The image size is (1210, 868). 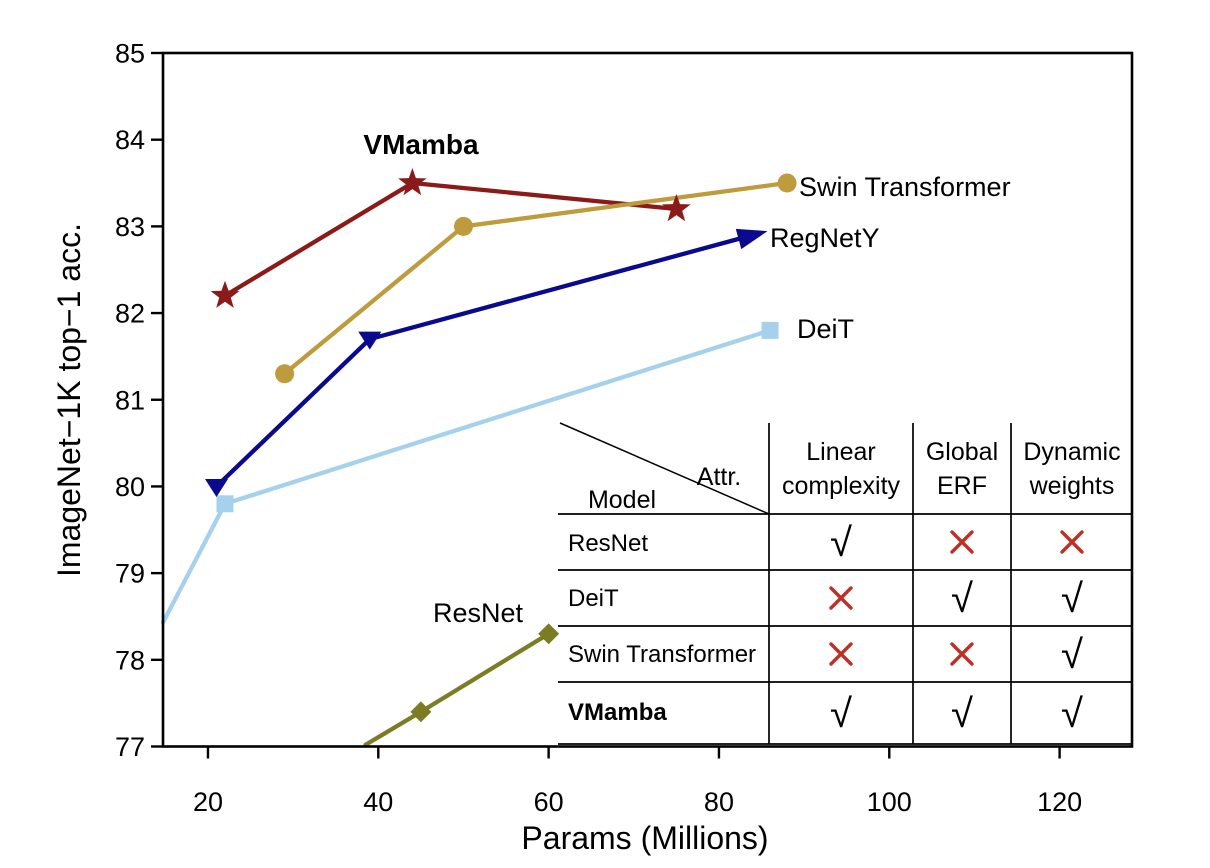 I want to click on x-tick-label: 60, so click(x=549, y=802).